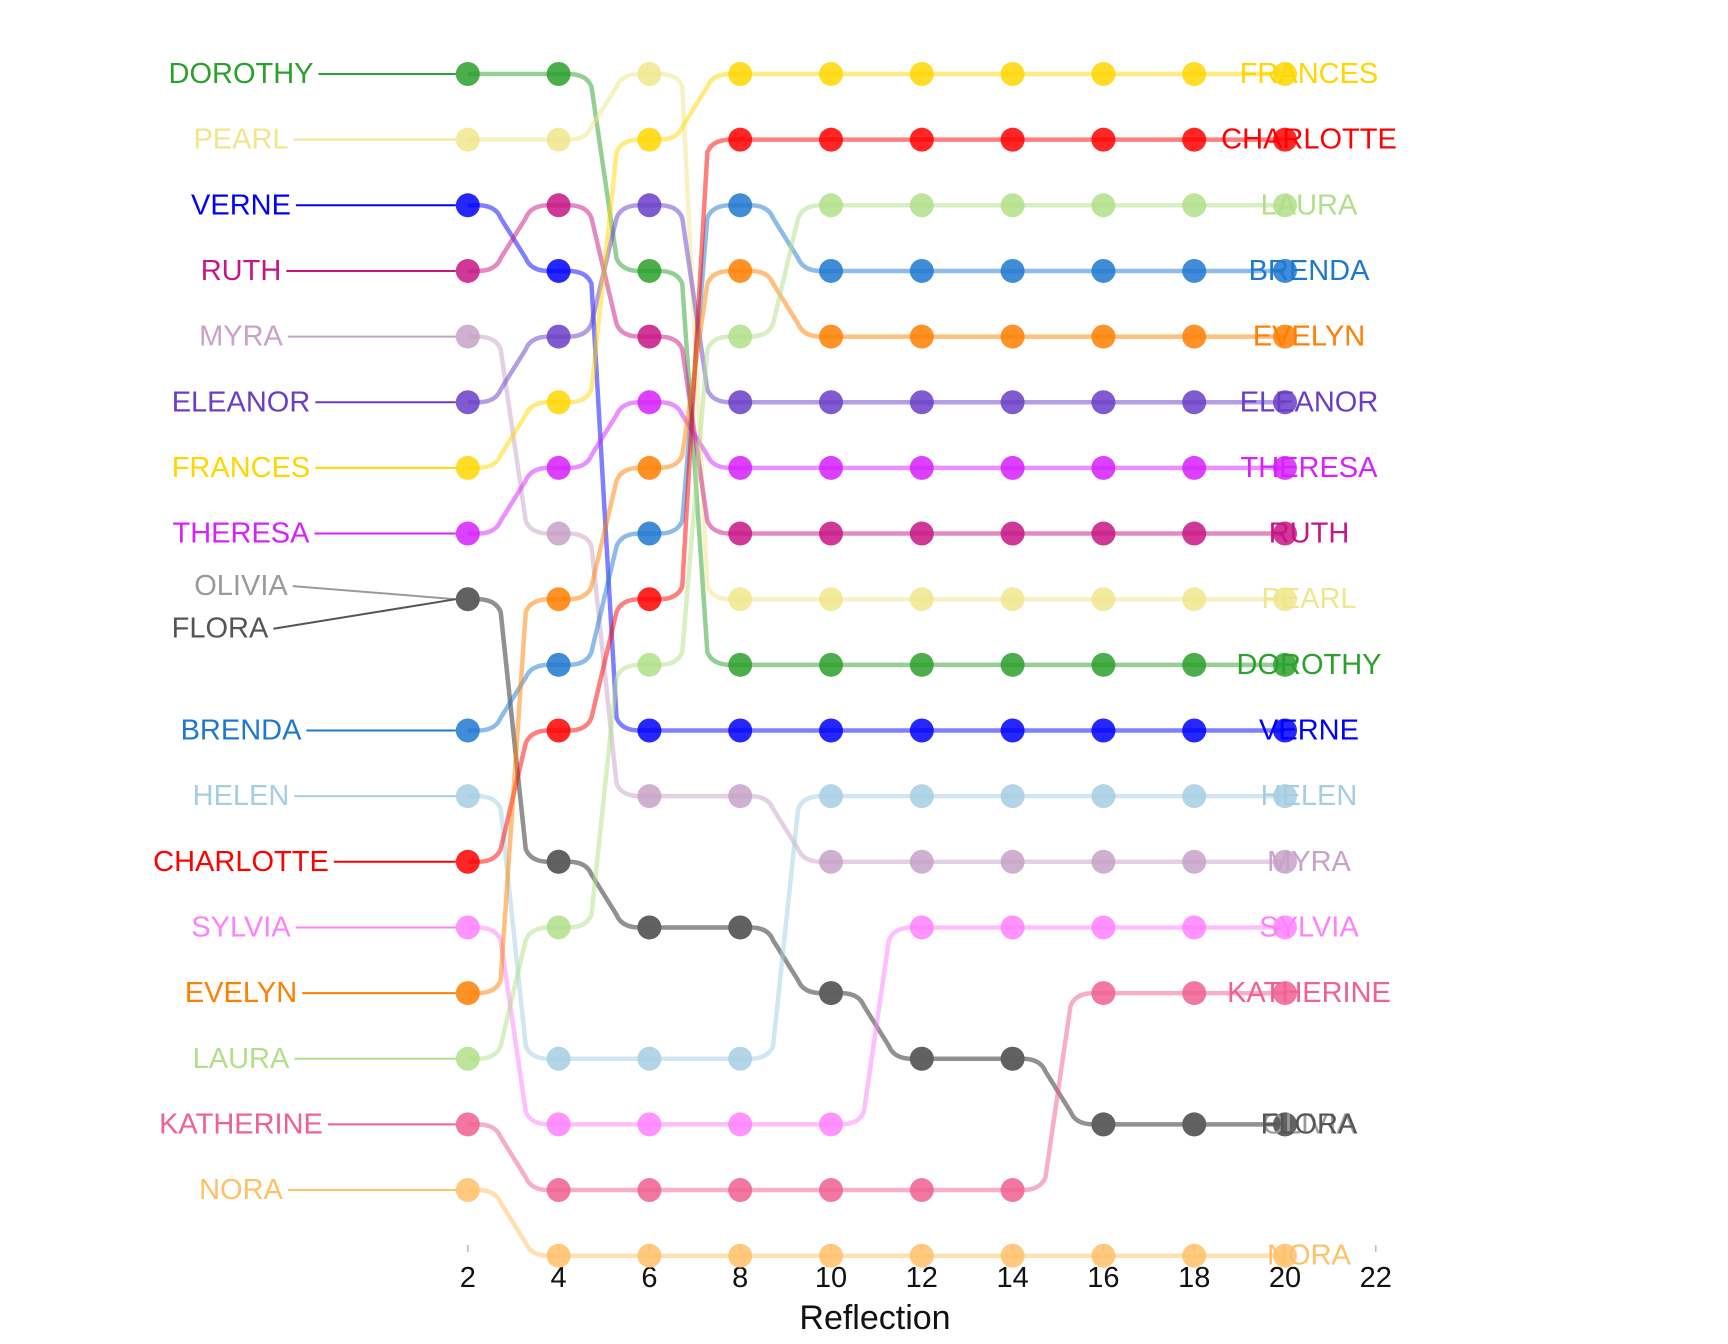  Describe the element at coordinates (1309, 1124) in the screenshot. I see `right-label-olivia: OLIVIA` at that location.